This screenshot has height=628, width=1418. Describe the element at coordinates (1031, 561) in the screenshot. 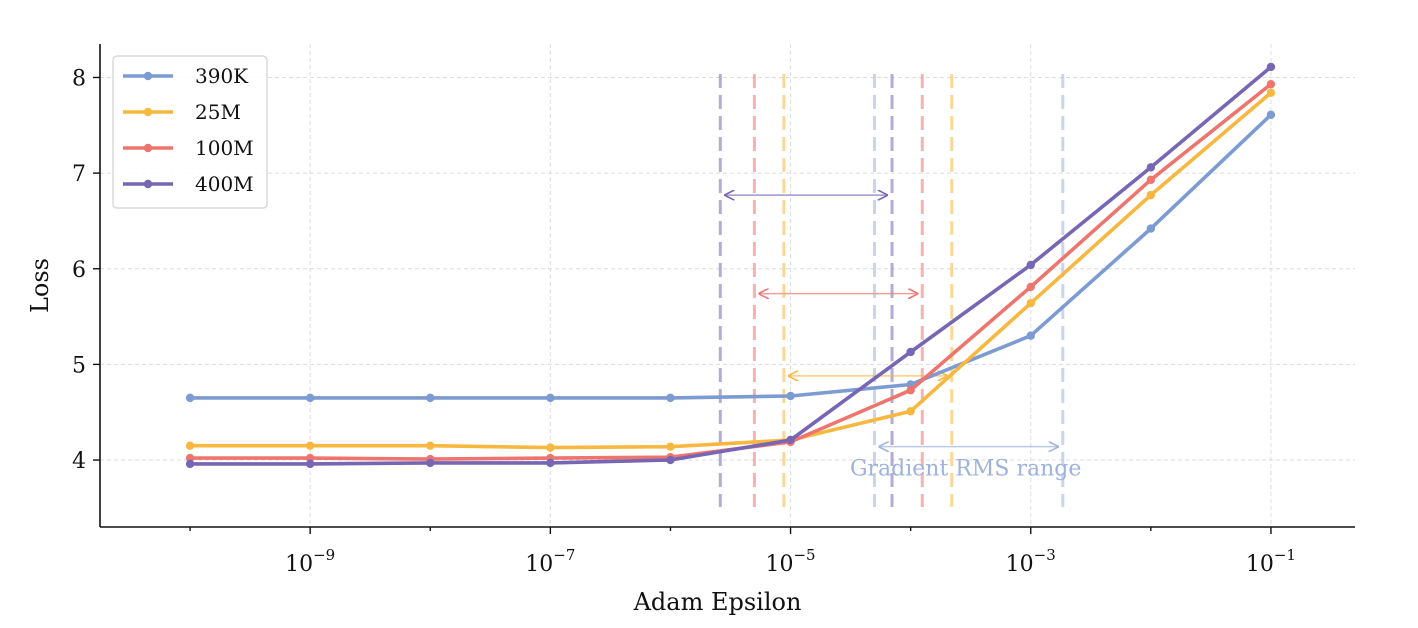

I see `x-tick-label--3: 10⁻³` at that location.